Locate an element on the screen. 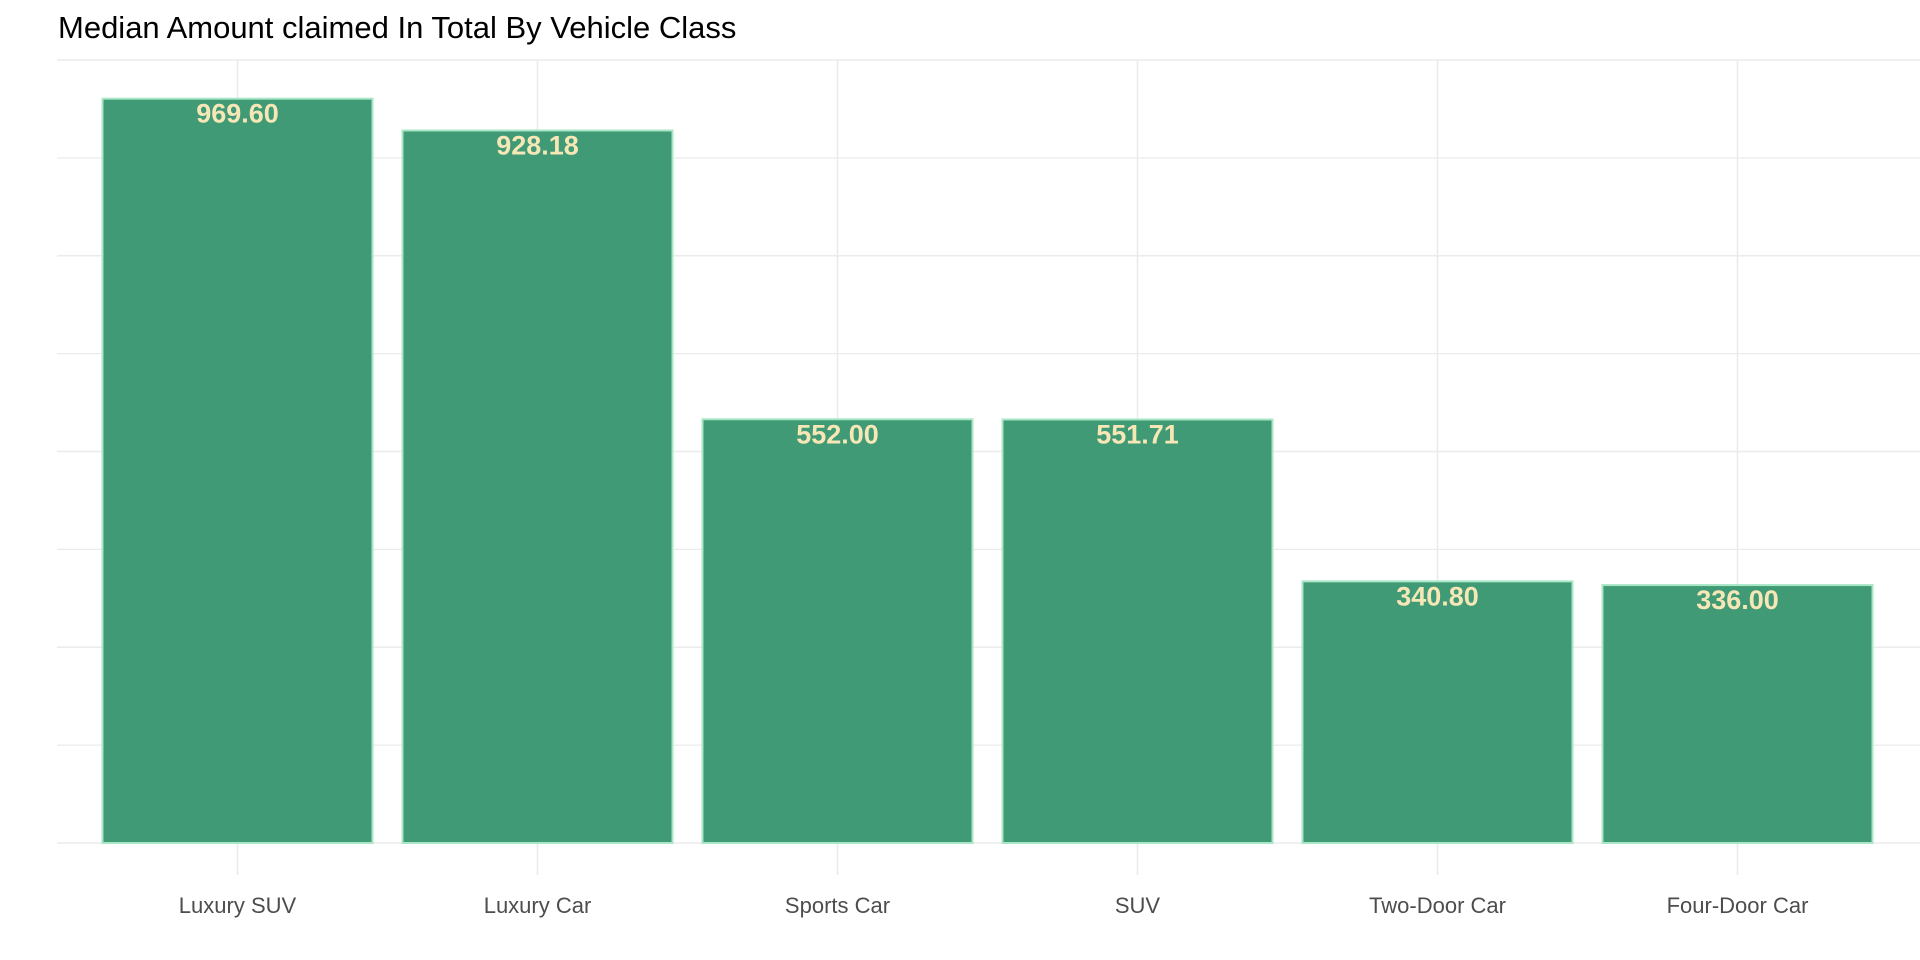 The height and width of the screenshot is (960, 1920). bar-value-label: 552.00 is located at coordinates (837, 434).